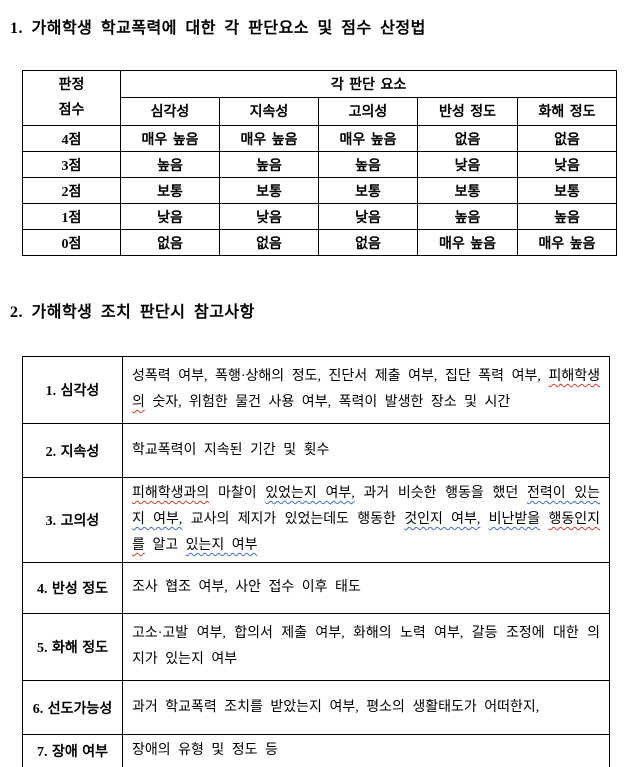 The image size is (626, 767). I want to click on score-table-row: 1점 낮음 낮음 낮음 높음 높음, so click(320, 216).